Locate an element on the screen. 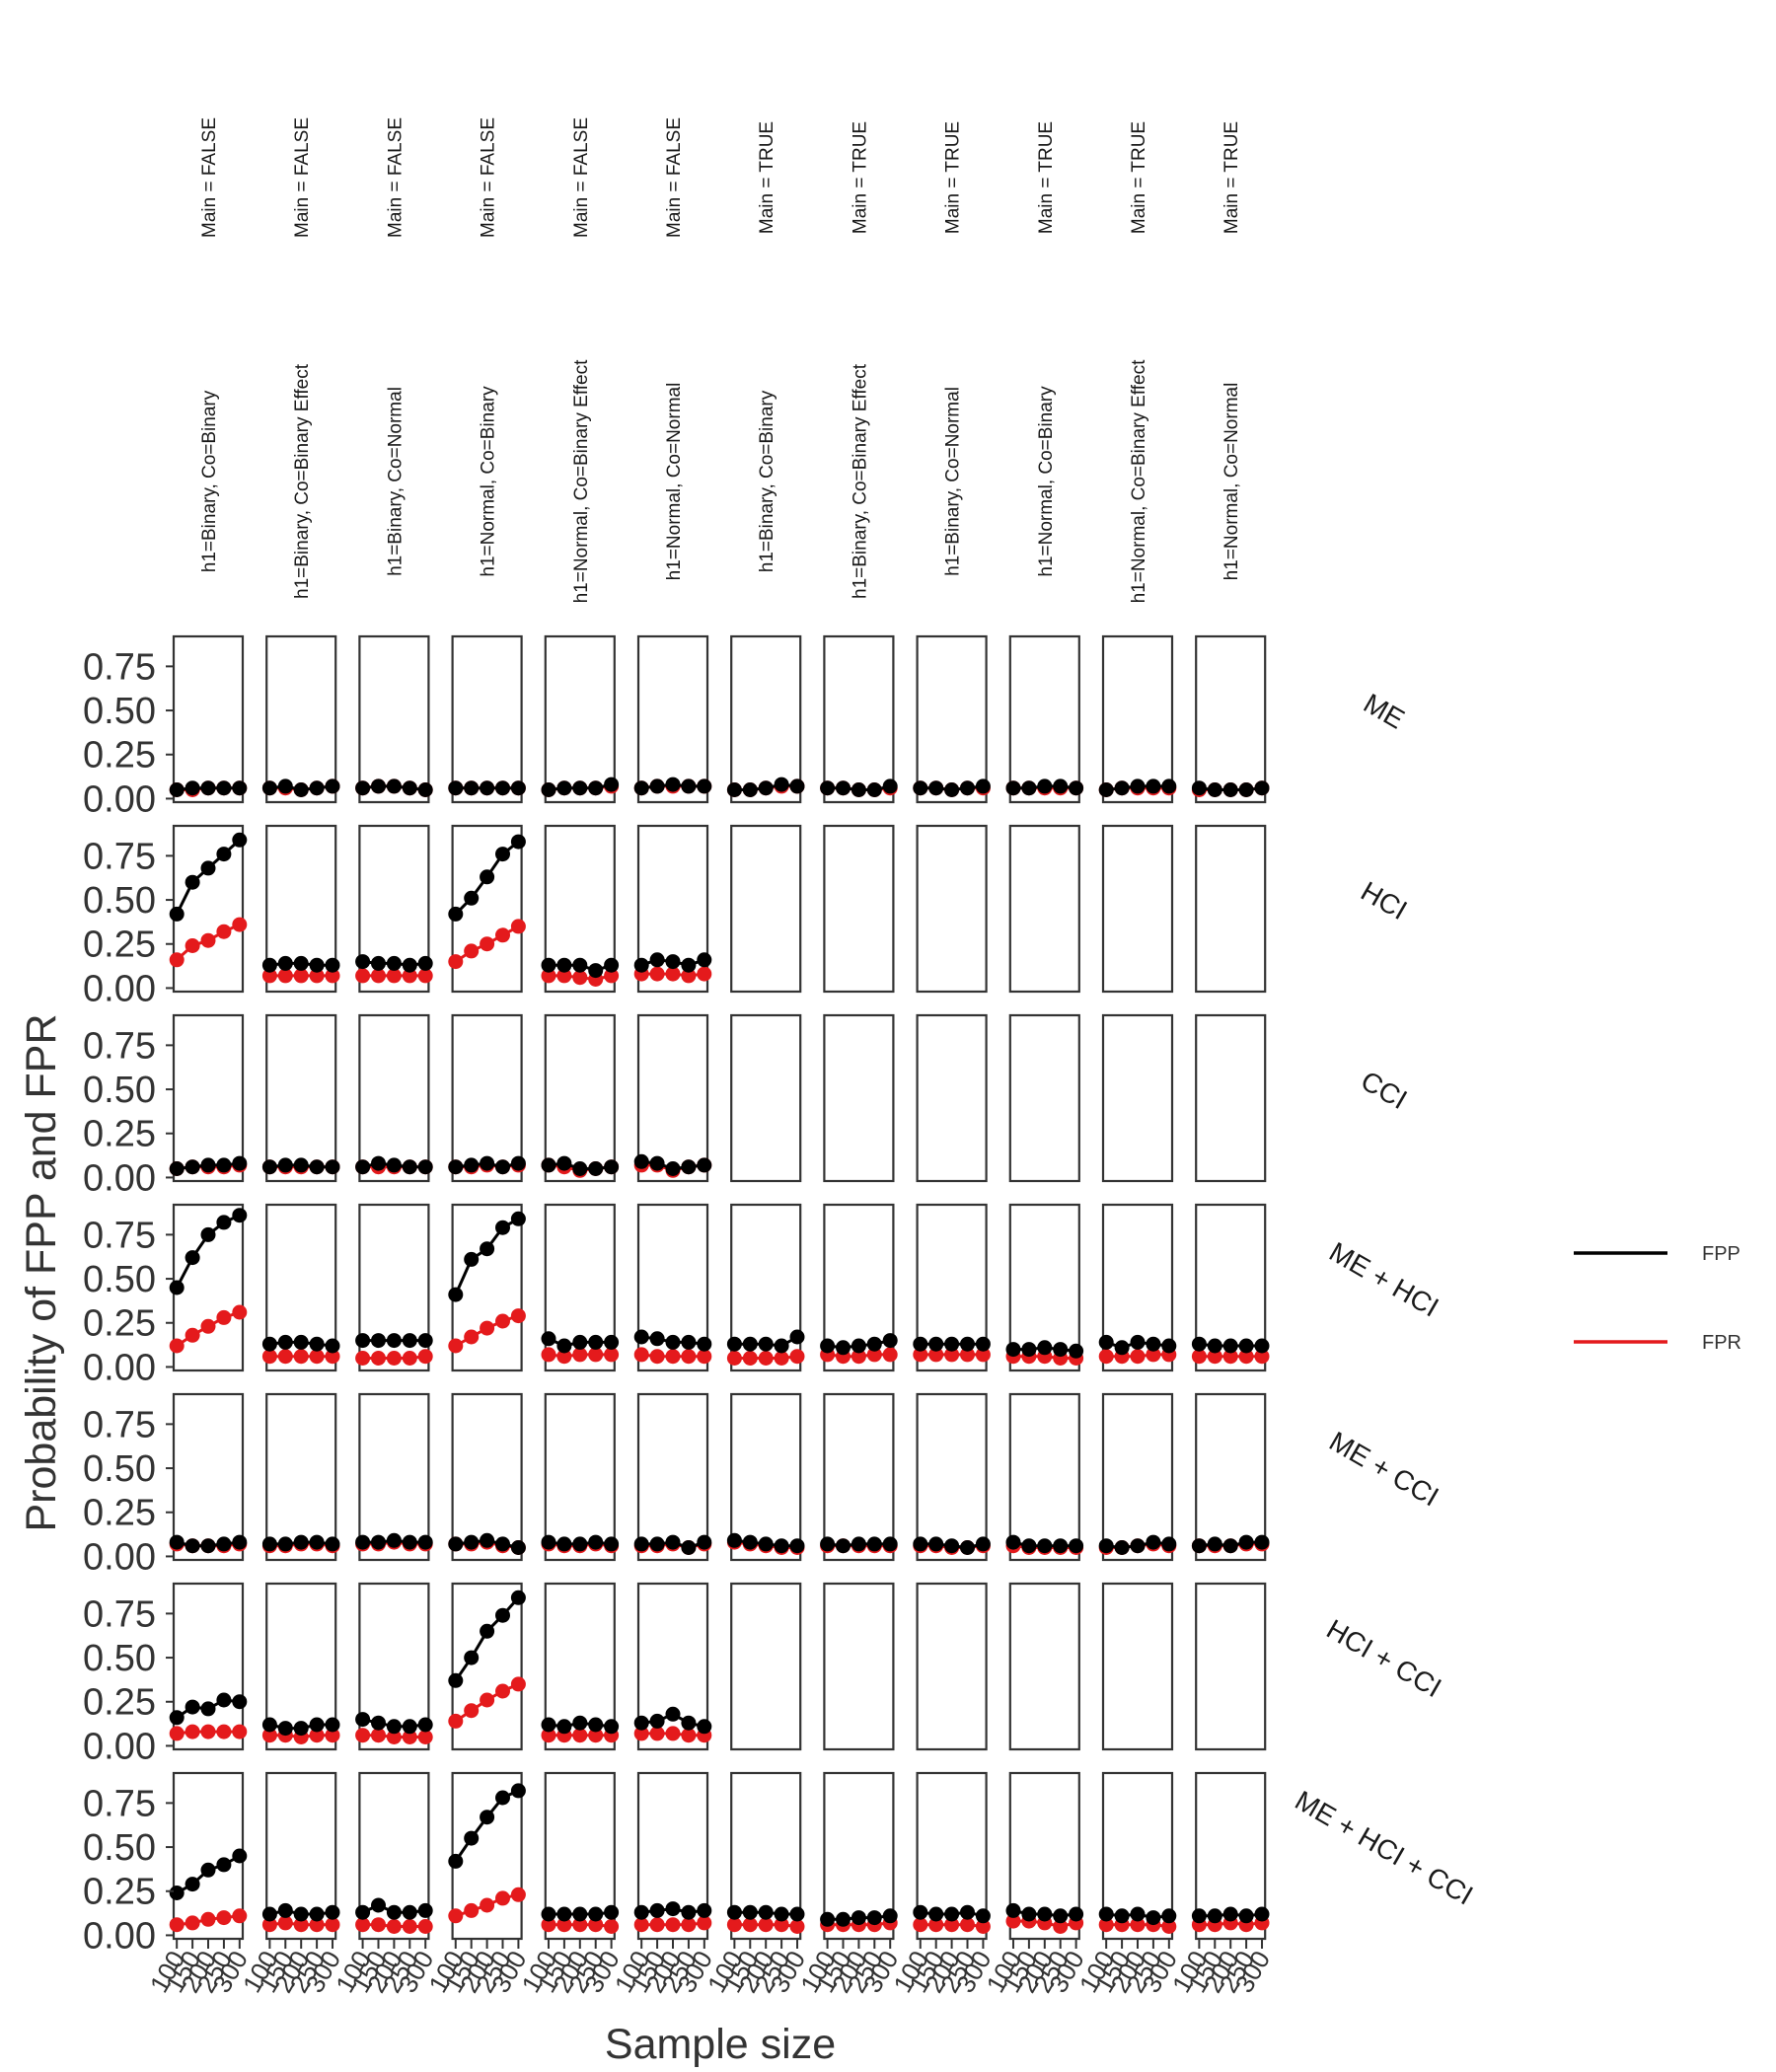 The height and width of the screenshot is (2072, 1776). col-strip-bottom-label: h1=Binary, Co=Binary Effect is located at coordinates (860, 481).